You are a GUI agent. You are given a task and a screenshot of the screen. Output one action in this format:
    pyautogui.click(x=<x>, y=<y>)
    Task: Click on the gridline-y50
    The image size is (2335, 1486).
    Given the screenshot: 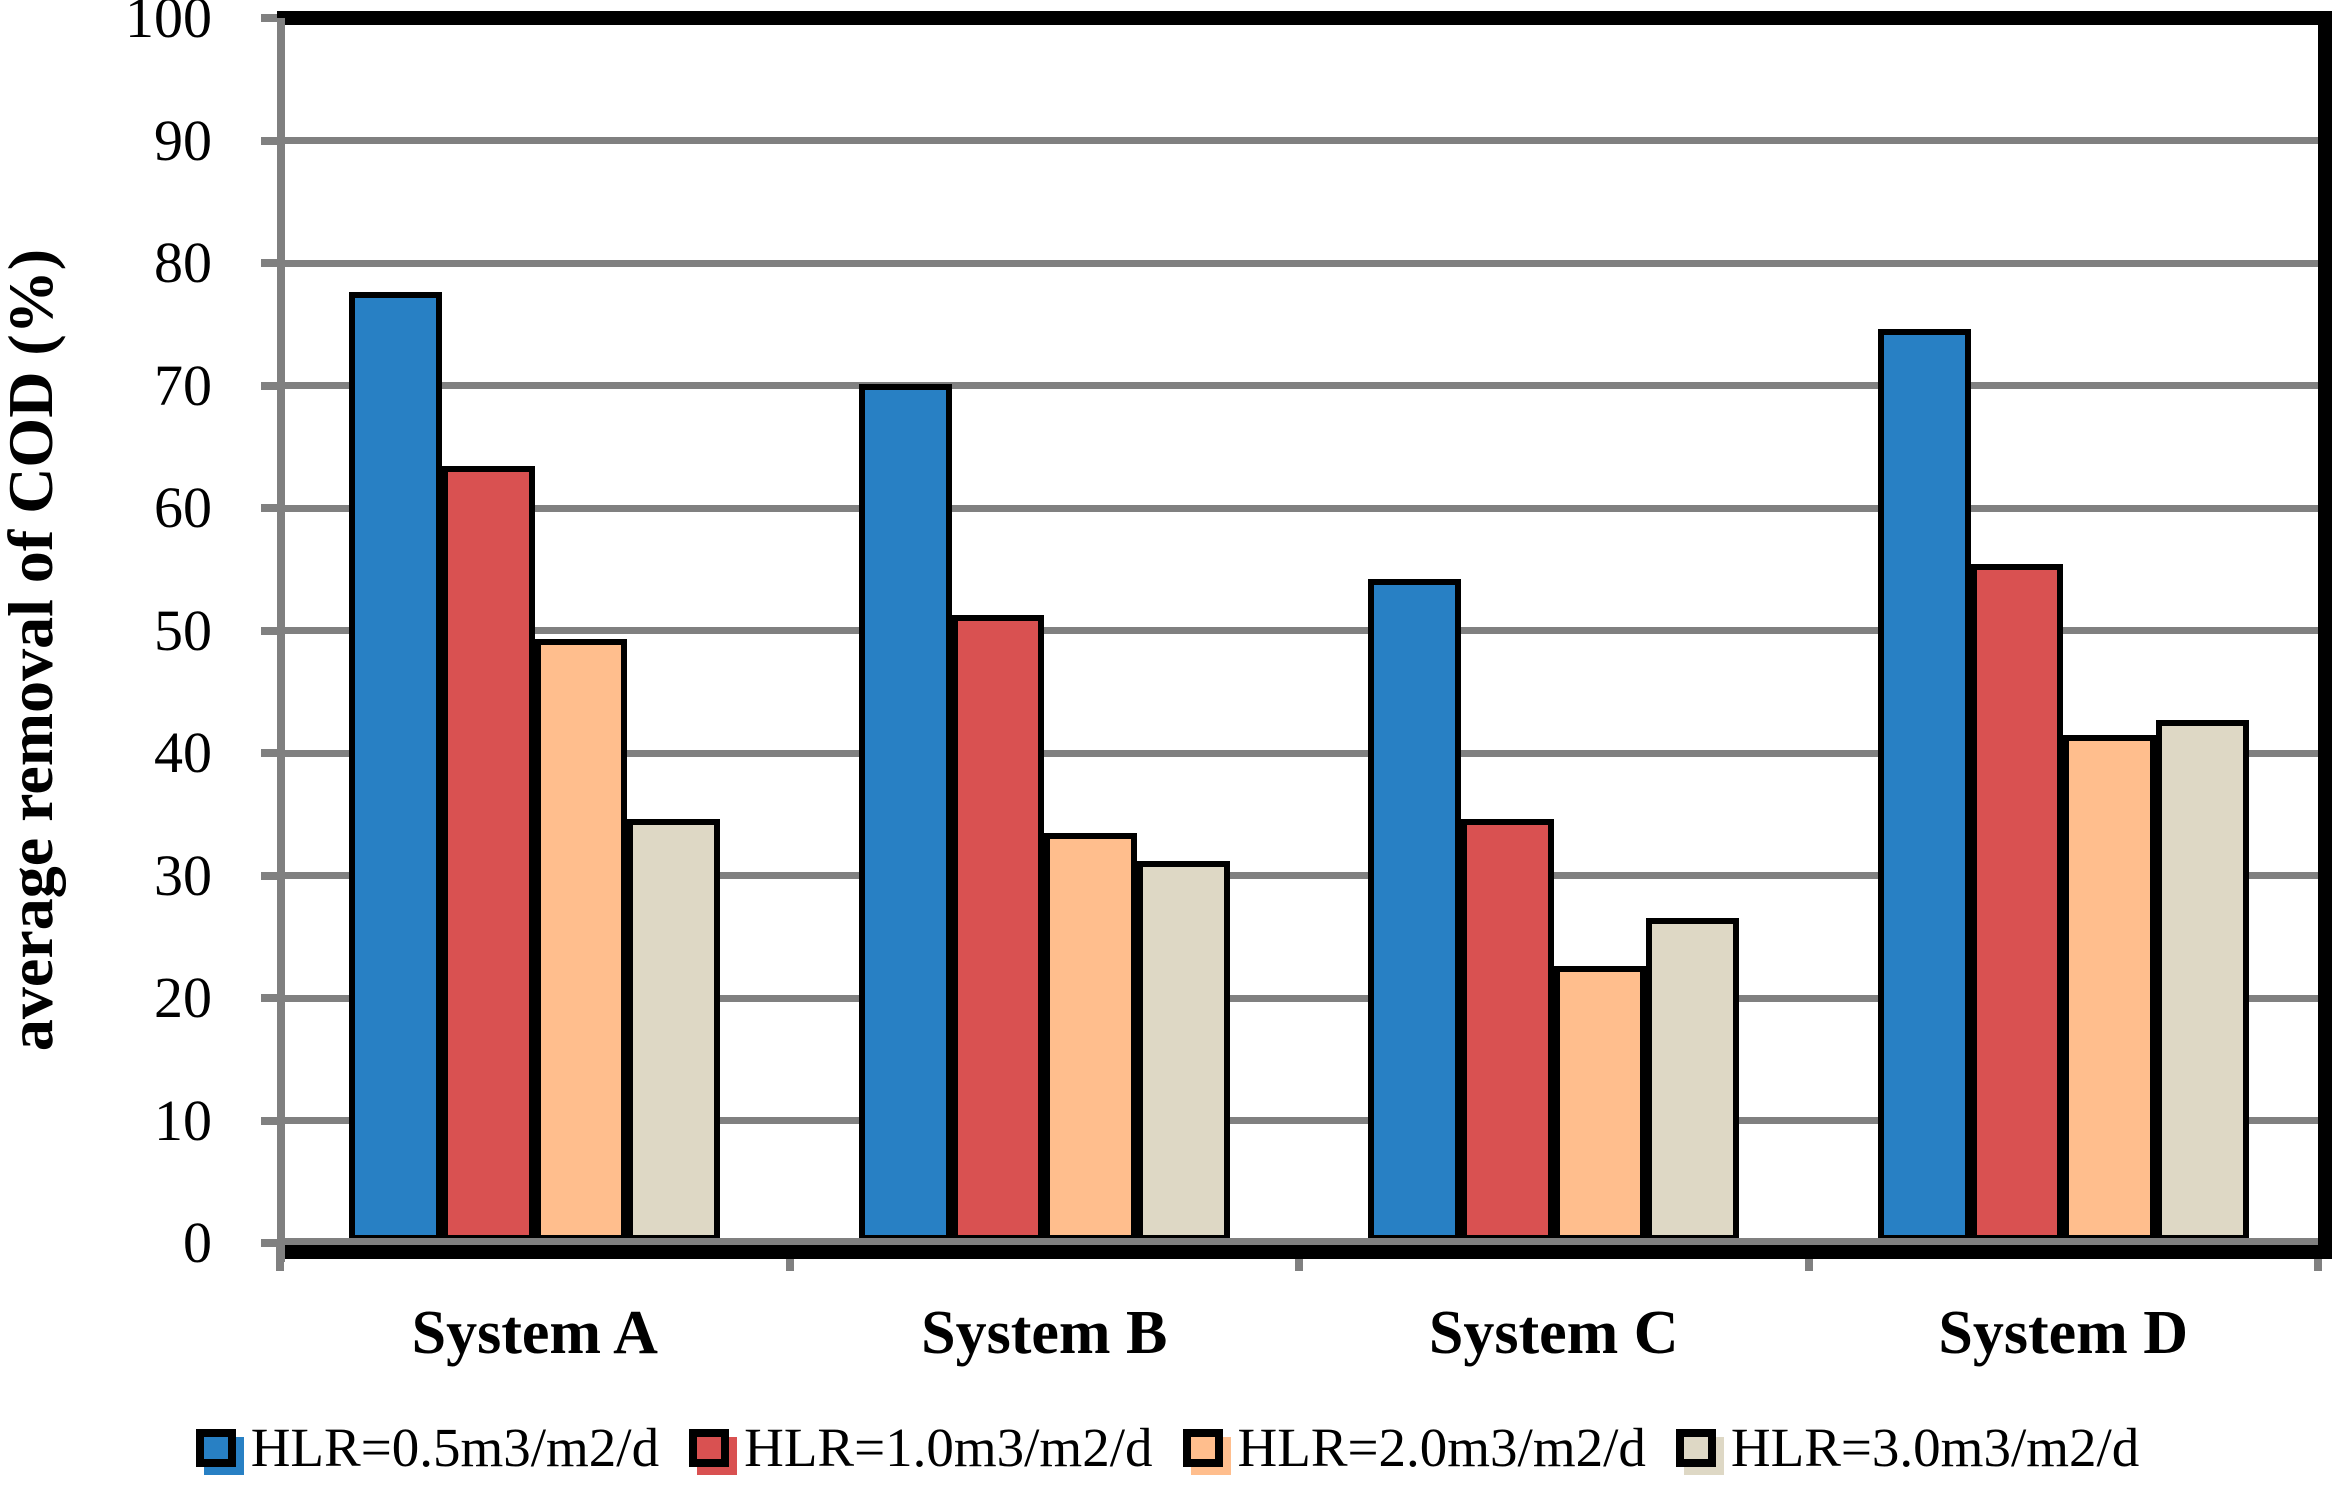 What is the action you would take?
    pyautogui.click(x=1299, y=630)
    